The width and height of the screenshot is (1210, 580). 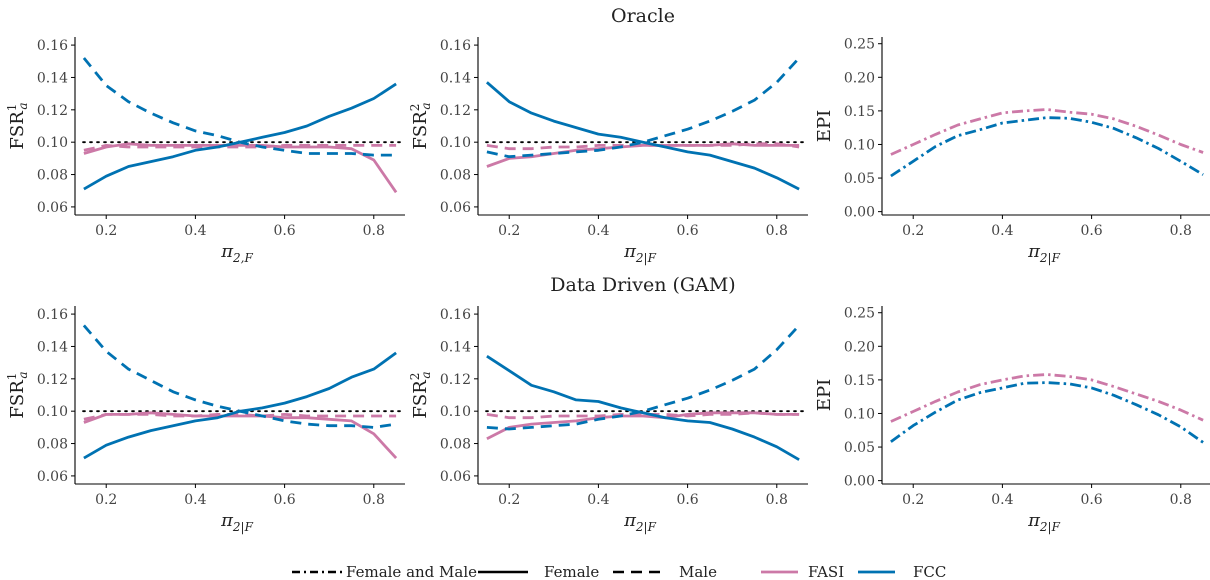 What do you see at coordinates (929, 571) in the screenshot?
I see `legend-label-fcc: FCC` at bounding box center [929, 571].